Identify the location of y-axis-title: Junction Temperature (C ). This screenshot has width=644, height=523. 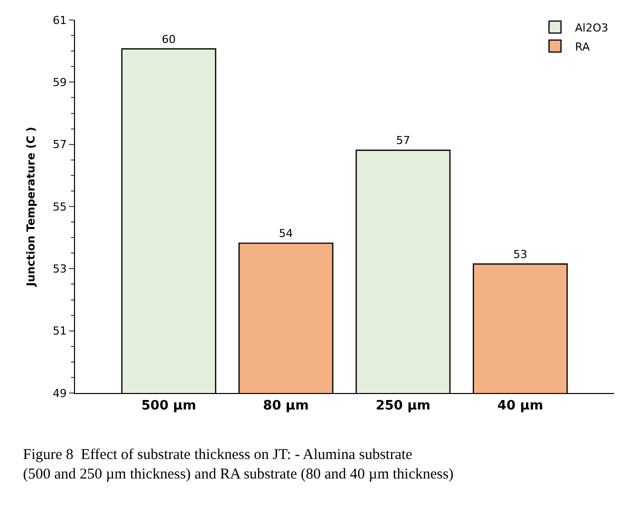
(31, 207).